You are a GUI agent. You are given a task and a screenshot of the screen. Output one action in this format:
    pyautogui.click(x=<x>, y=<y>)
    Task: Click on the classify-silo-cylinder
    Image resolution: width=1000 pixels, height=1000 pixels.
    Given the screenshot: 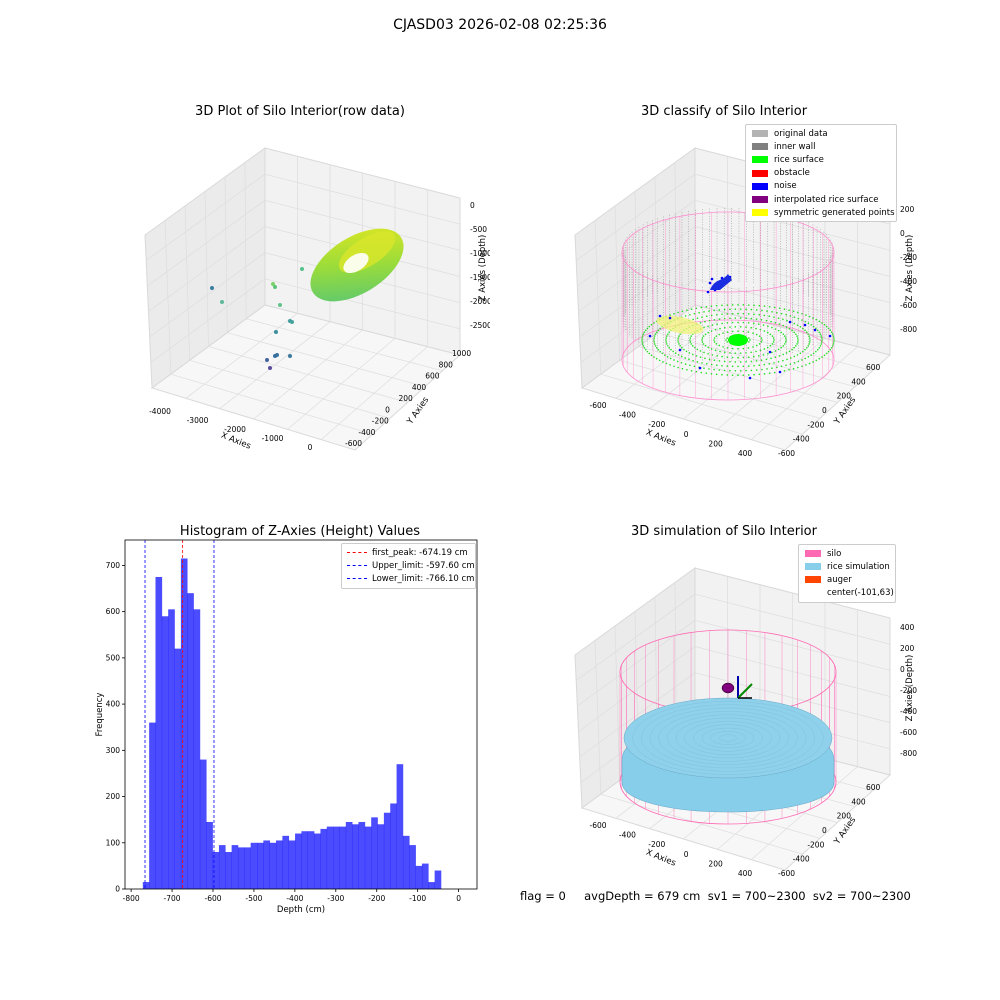 What is the action you would take?
    pyautogui.click(x=728, y=306)
    